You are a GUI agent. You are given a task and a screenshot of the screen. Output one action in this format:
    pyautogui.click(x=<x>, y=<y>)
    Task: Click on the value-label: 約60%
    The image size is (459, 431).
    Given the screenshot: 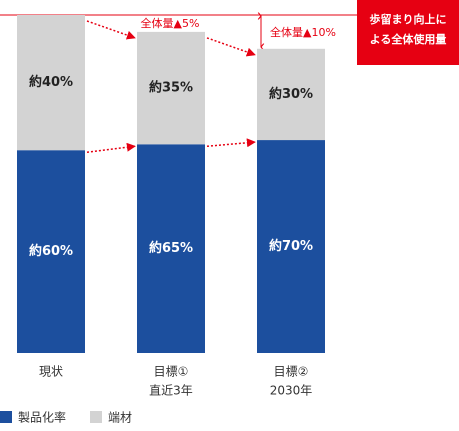 What is the action you would take?
    pyautogui.click(x=51, y=251)
    